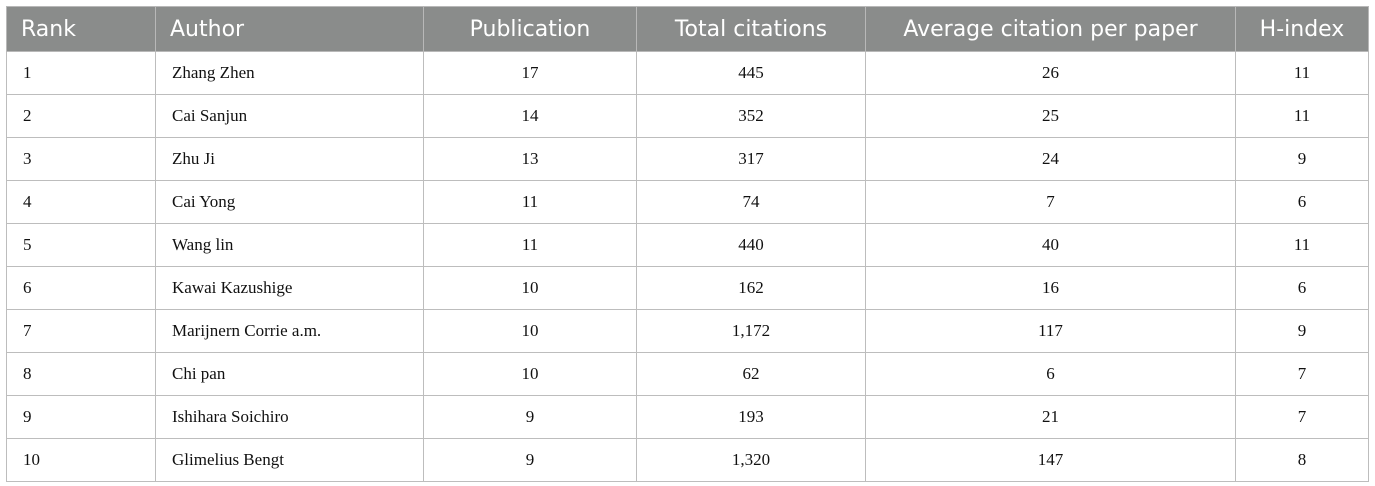 The width and height of the screenshot is (1375, 486). Describe the element at coordinates (81, 331) in the screenshot. I see `cell-rank: 7` at that location.